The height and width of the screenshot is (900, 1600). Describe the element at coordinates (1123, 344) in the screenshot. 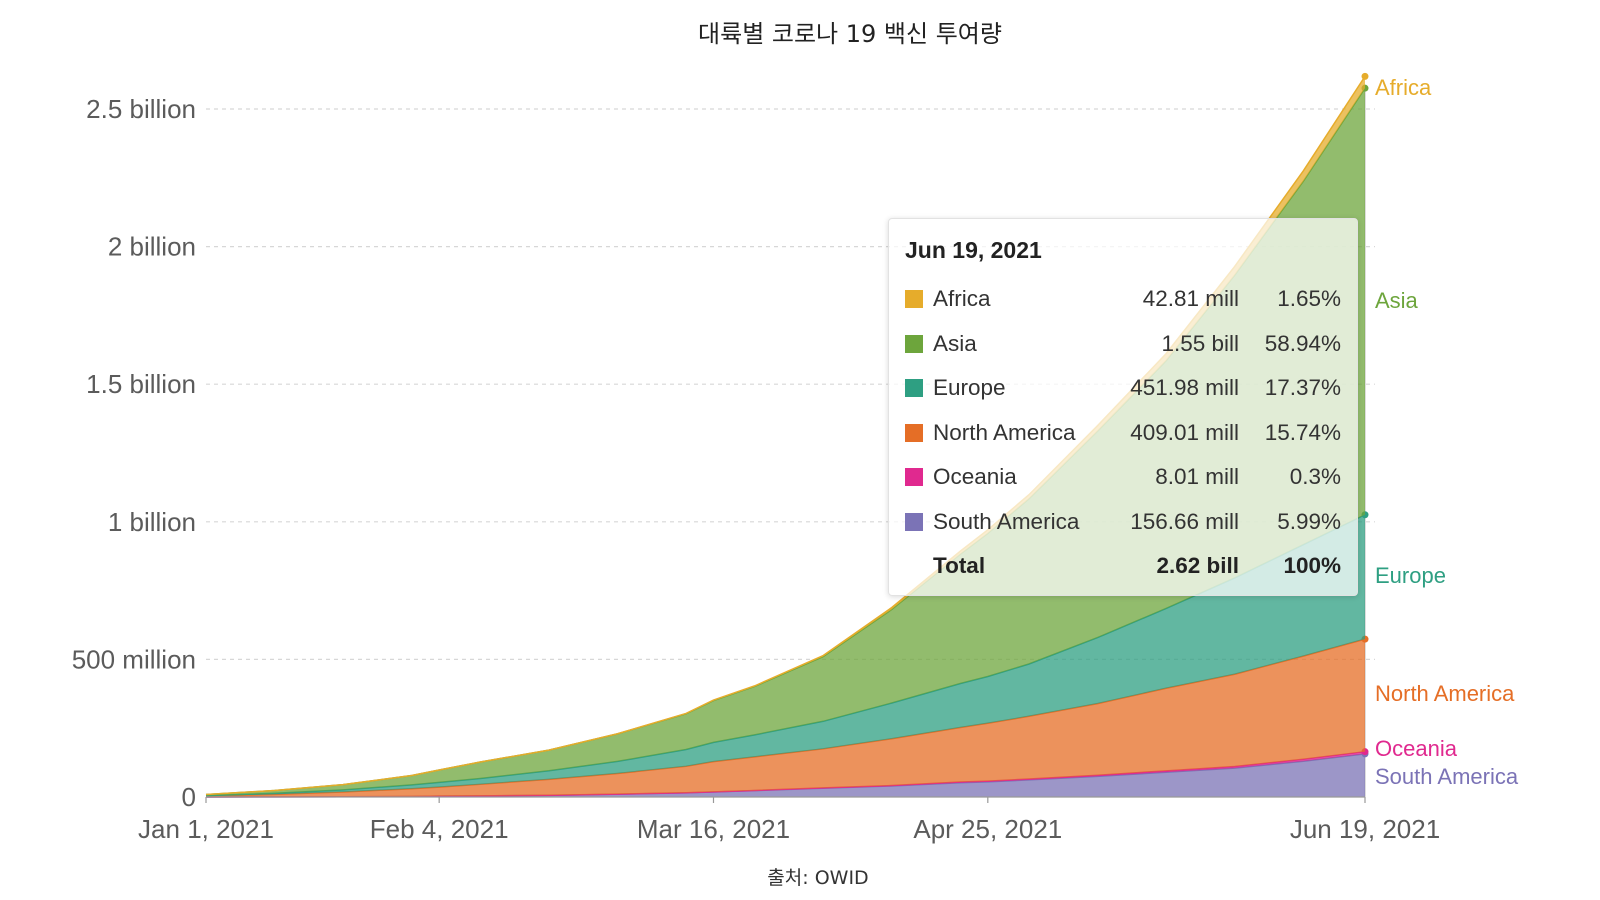

I see `tooltip-row-asia: Asia 1.55 bill 58.94%` at that location.